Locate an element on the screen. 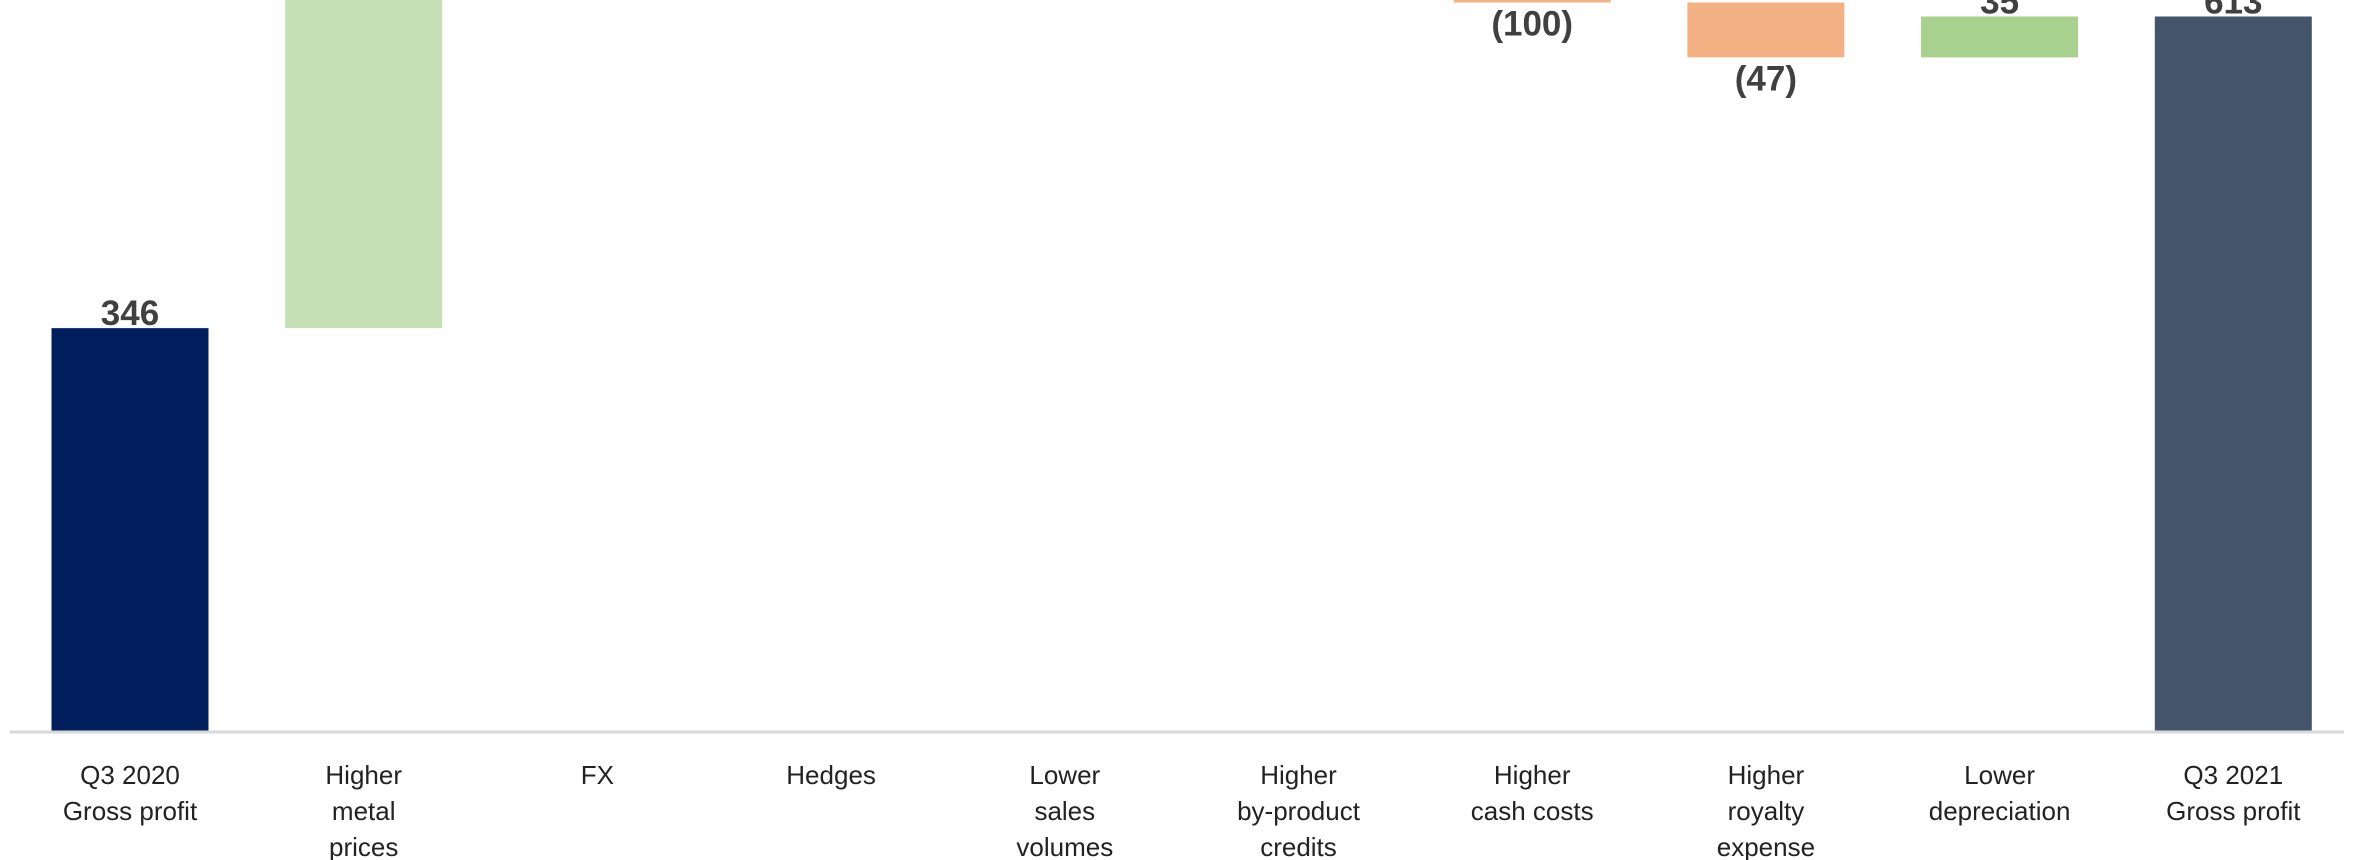 The height and width of the screenshot is (860, 2354). category-label-line: Q3 2020 is located at coordinates (130, 775).